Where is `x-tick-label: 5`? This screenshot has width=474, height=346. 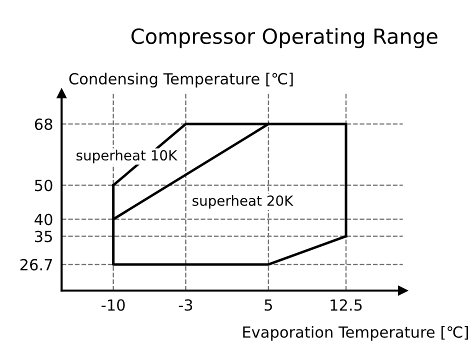
x-tick-label: 5 is located at coordinates (268, 305).